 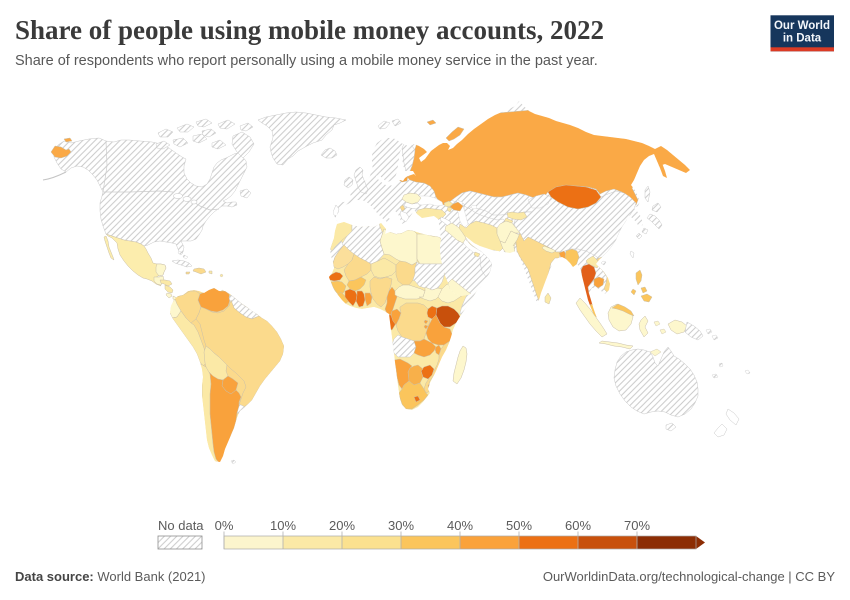 I want to click on svg-text: 30%, so click(x=401, y=525).